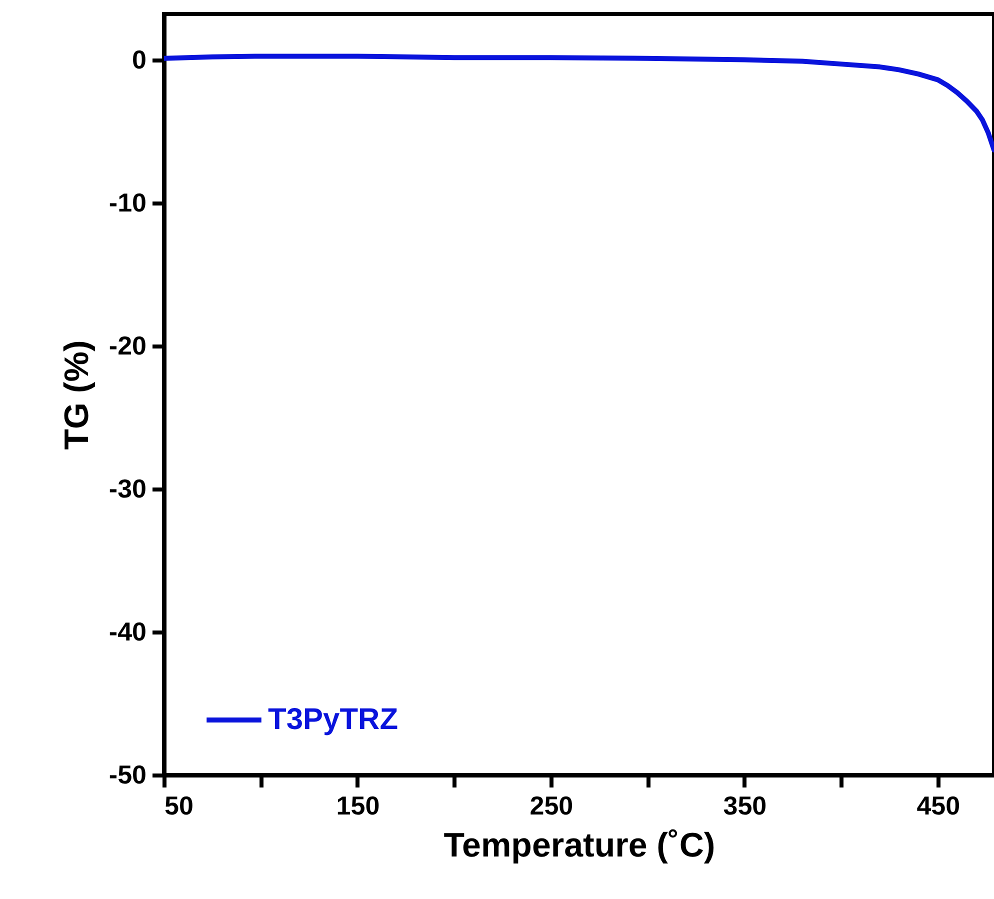  Describe the element at coordinates (358, 805) in the screenshot. I see `x-tick-label: 150` at that location.